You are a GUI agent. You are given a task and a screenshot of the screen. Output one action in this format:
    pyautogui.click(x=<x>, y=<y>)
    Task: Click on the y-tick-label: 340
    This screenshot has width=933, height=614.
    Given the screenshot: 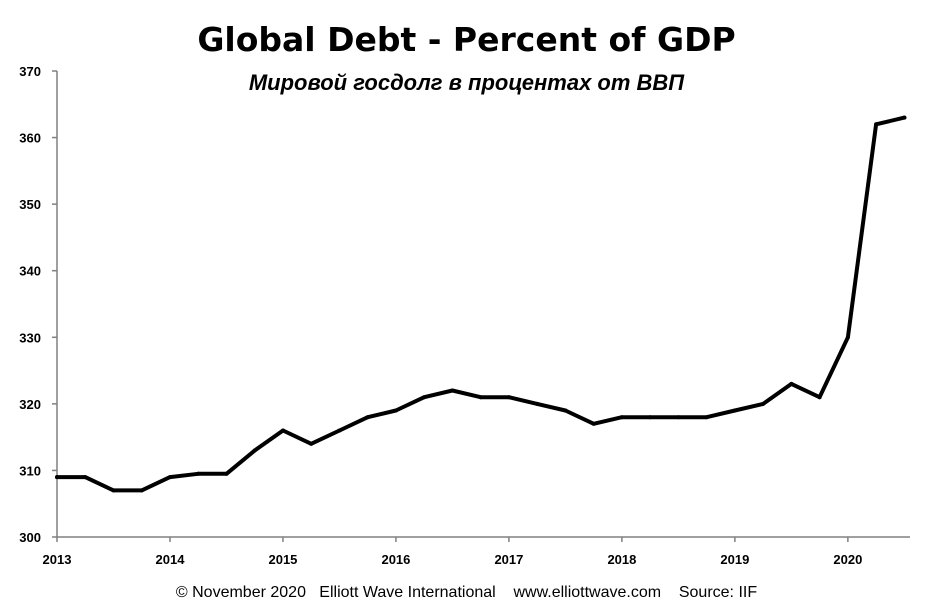 What is the action you would take?
    pyautogui.click(x=30, y=271)
    